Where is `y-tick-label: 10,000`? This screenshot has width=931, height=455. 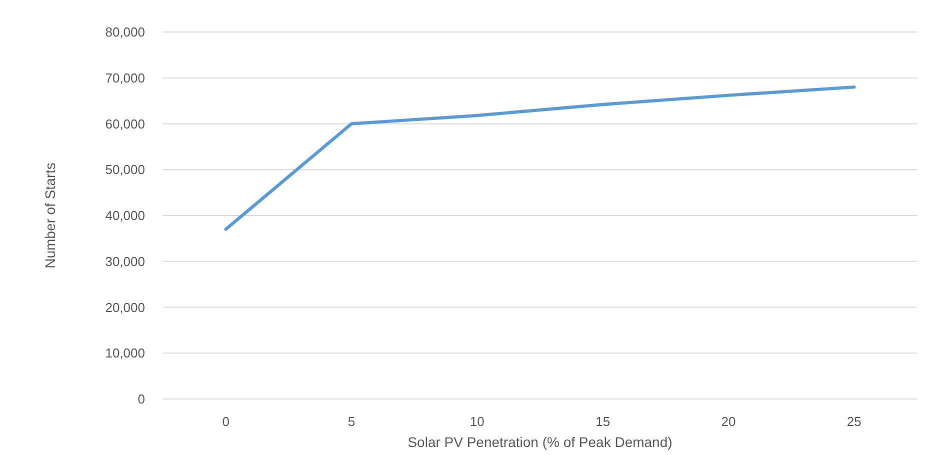
y-tick-label: 10,000 is located at coordinates (125, 353).